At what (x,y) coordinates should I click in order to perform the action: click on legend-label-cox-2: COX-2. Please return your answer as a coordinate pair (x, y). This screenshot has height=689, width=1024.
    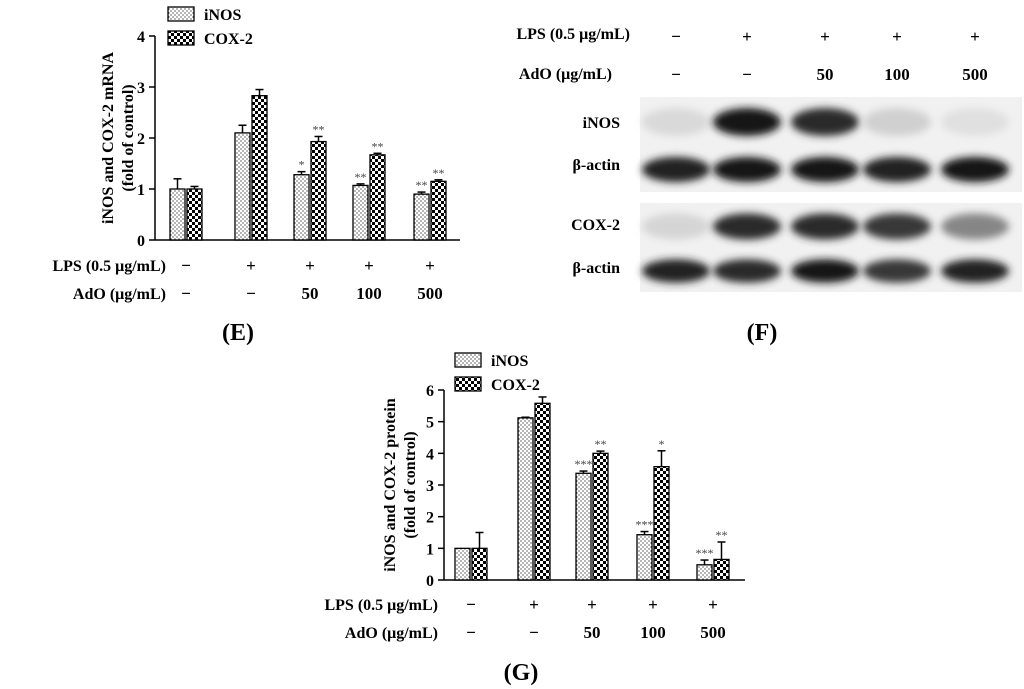
    Looking at the image, I should click on (228, 39).